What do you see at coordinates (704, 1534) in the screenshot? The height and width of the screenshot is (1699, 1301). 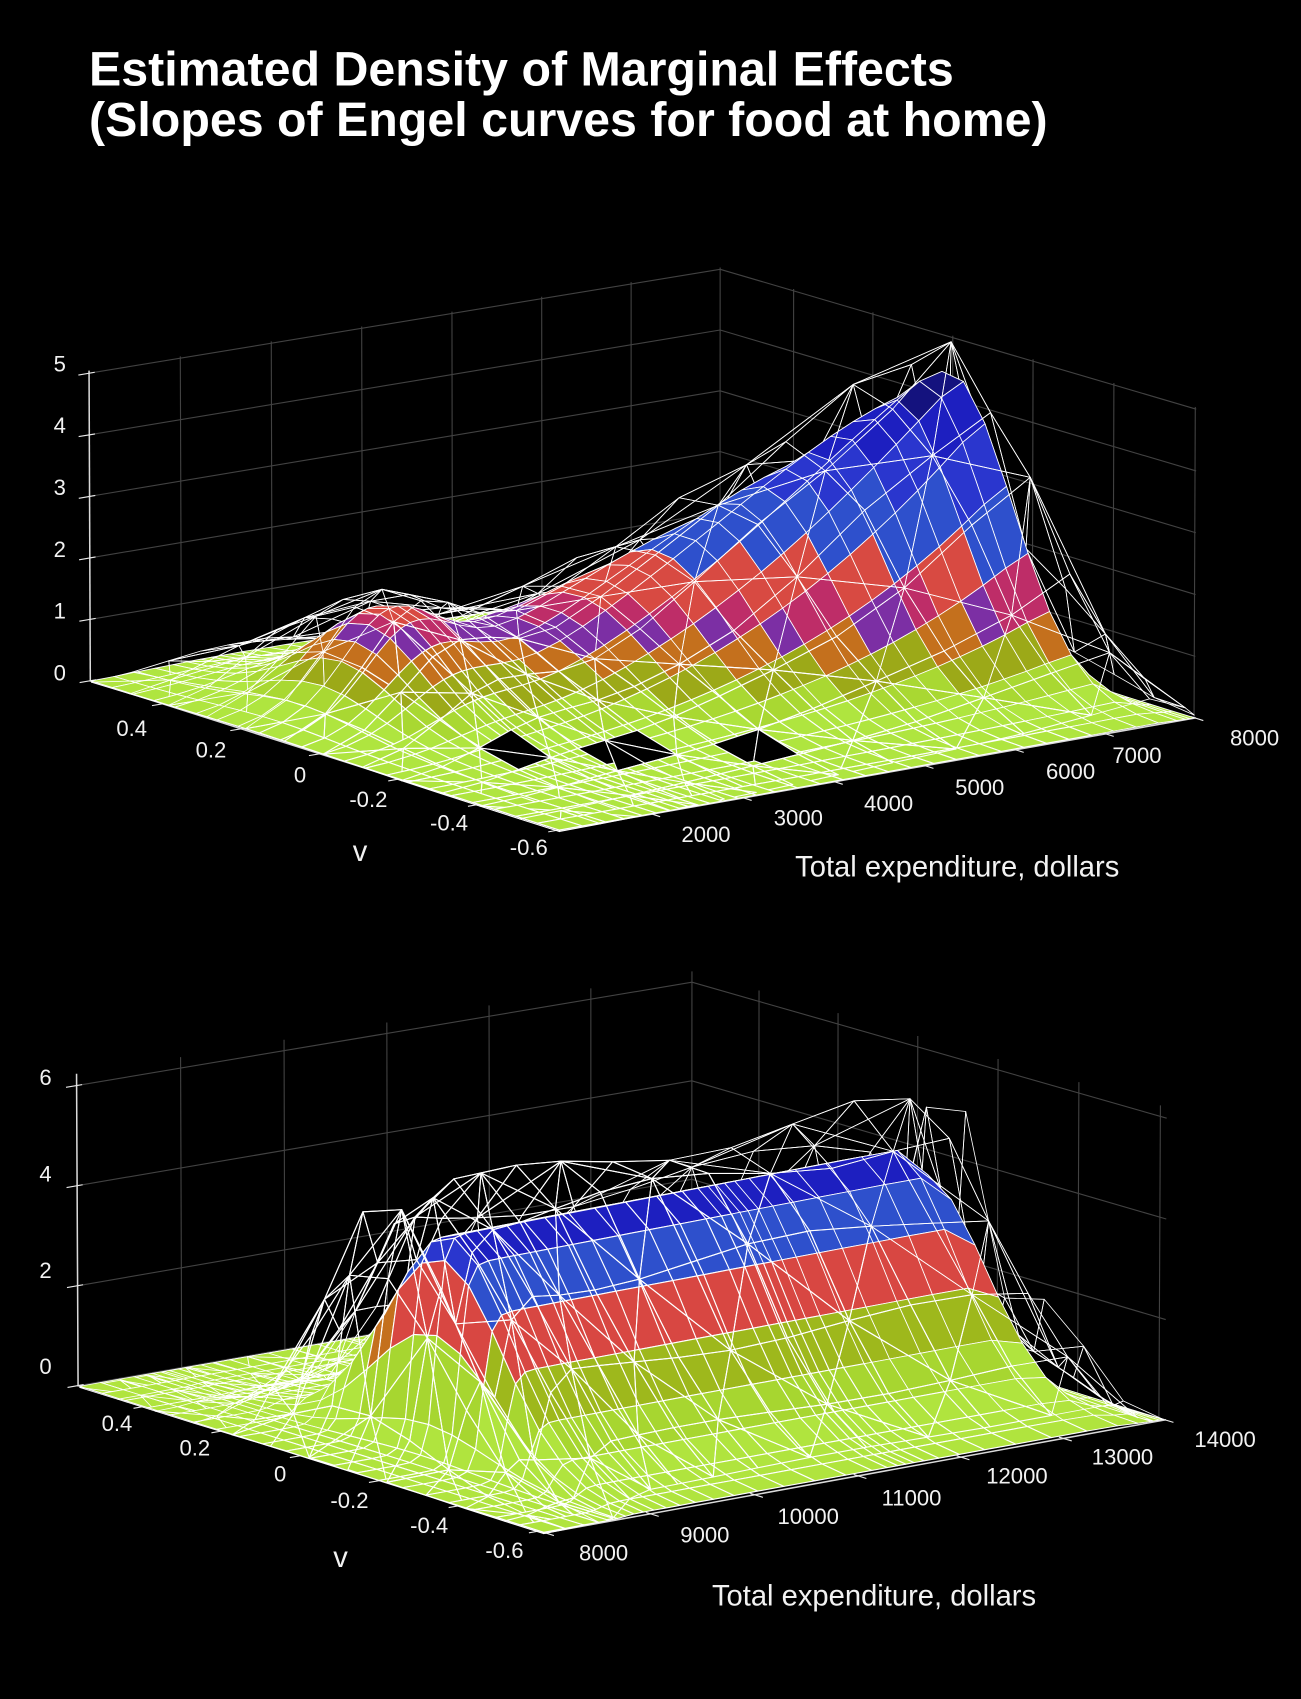 I see `svg-text: 9000` at bounding box center [704, 1534].